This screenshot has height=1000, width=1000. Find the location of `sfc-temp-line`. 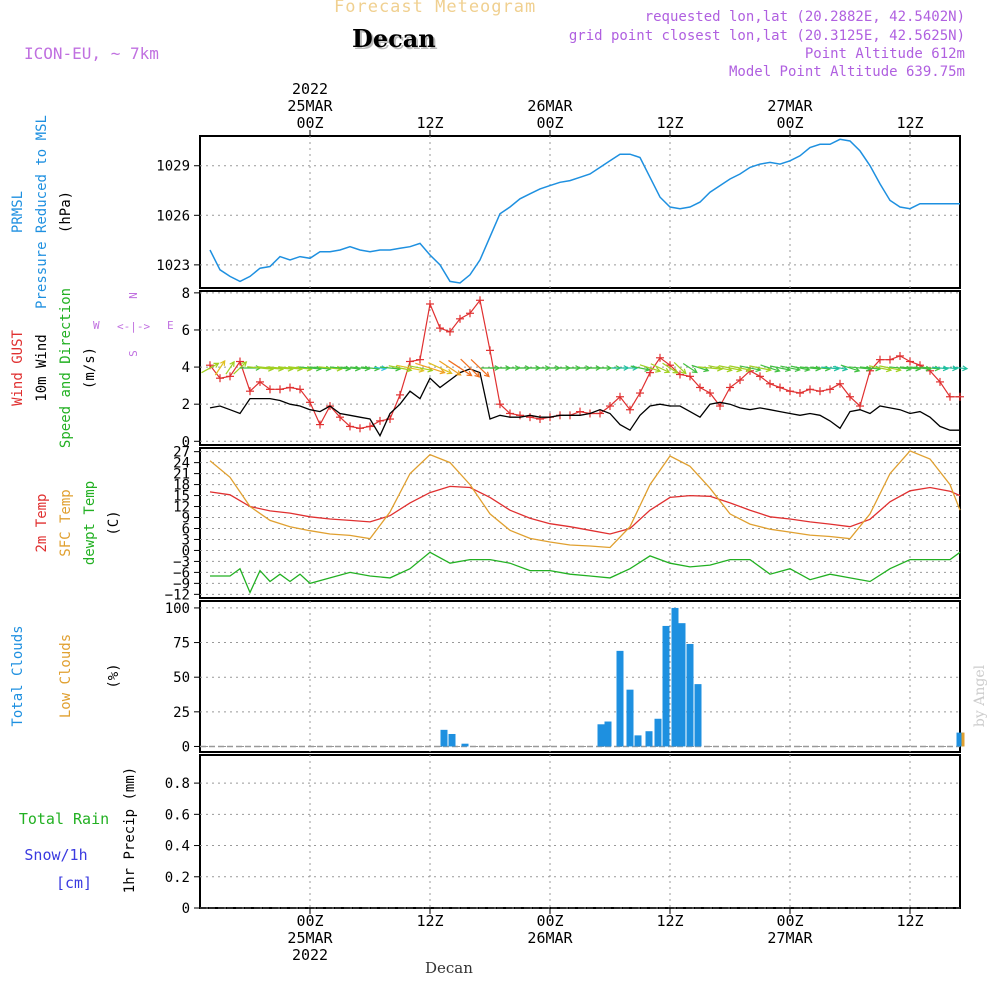

sfc-temp-line is located at coordinates (585, 499).